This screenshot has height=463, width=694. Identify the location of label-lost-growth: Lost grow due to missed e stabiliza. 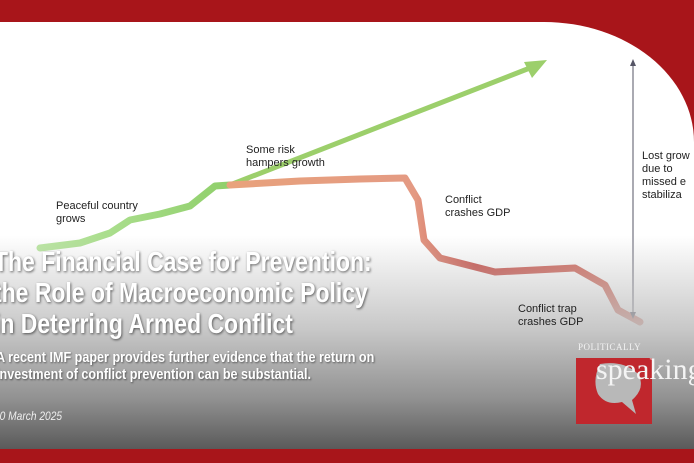
(666, 175).